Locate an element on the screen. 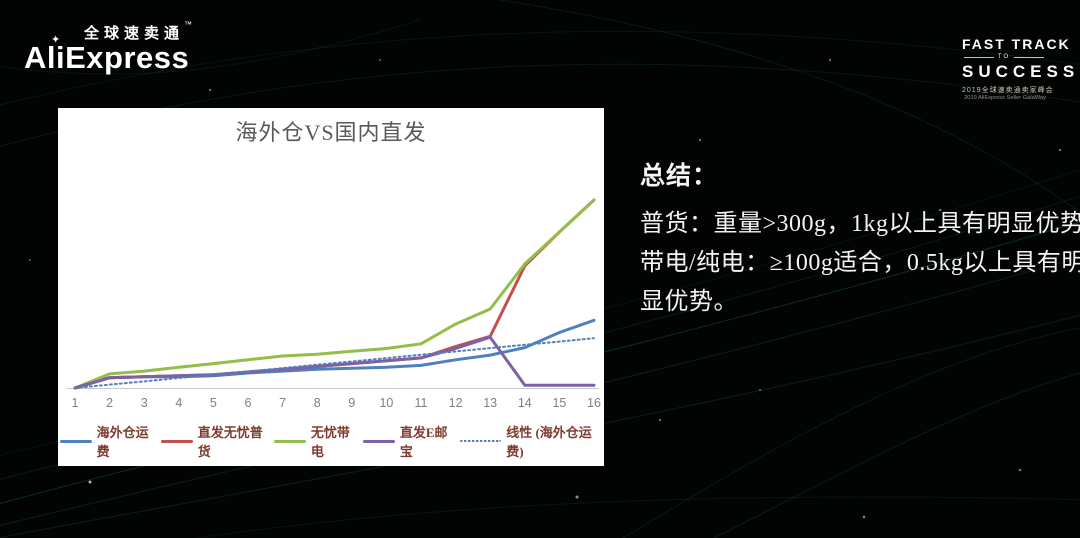  fast-track-divider: TO is located at coordinates (1004, 57).